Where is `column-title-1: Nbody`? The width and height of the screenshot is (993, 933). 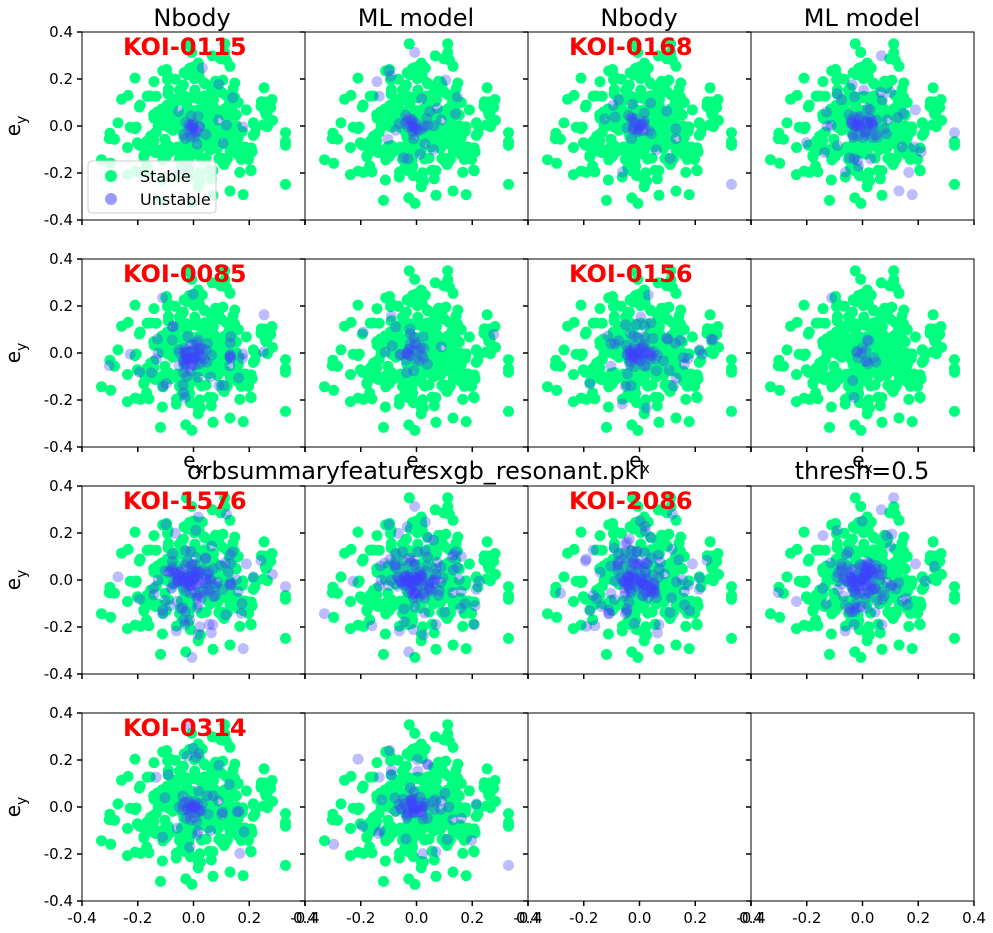
column-title-1: Nbody is located at coordinates (191, 18).